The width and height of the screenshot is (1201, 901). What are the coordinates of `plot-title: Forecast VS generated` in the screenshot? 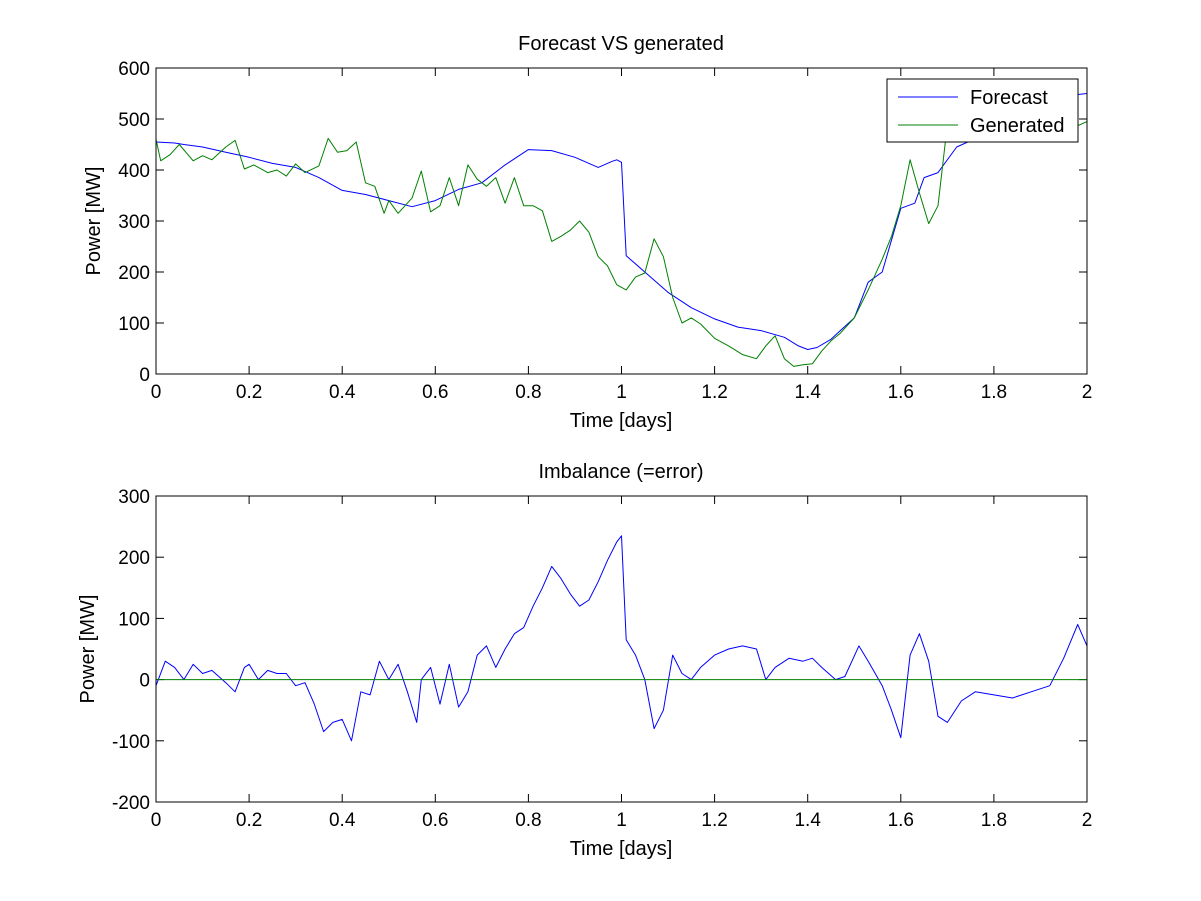 It's located at (621, 44).